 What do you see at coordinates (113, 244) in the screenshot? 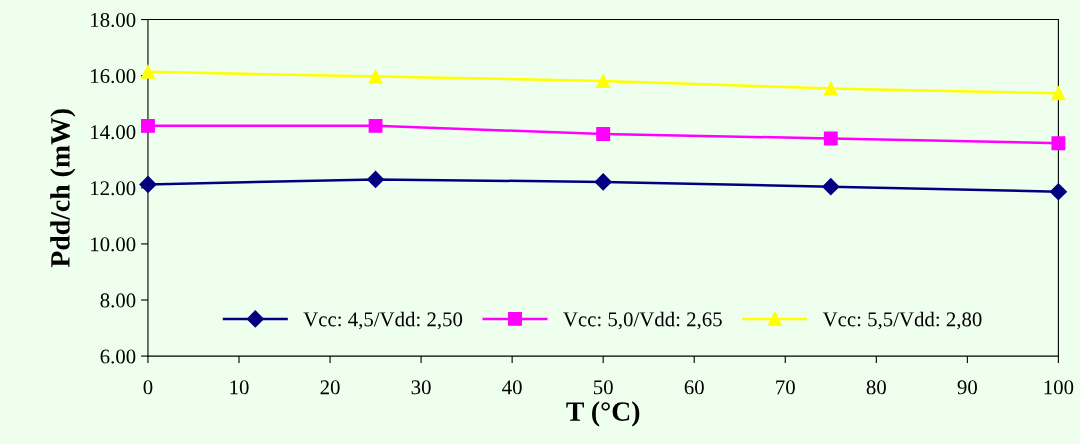
I see `y-tick-label: 10.00` at bounding box center [113, 244].